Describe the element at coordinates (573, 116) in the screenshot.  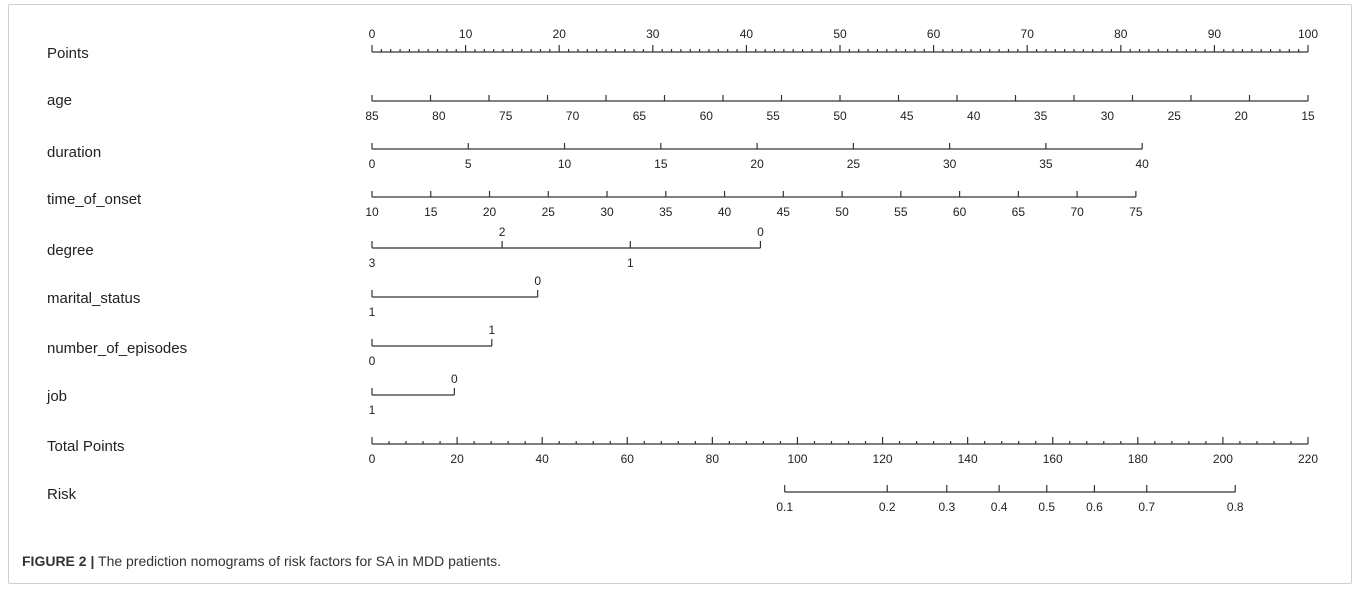
I see `tick-label-age: 70` at that location.